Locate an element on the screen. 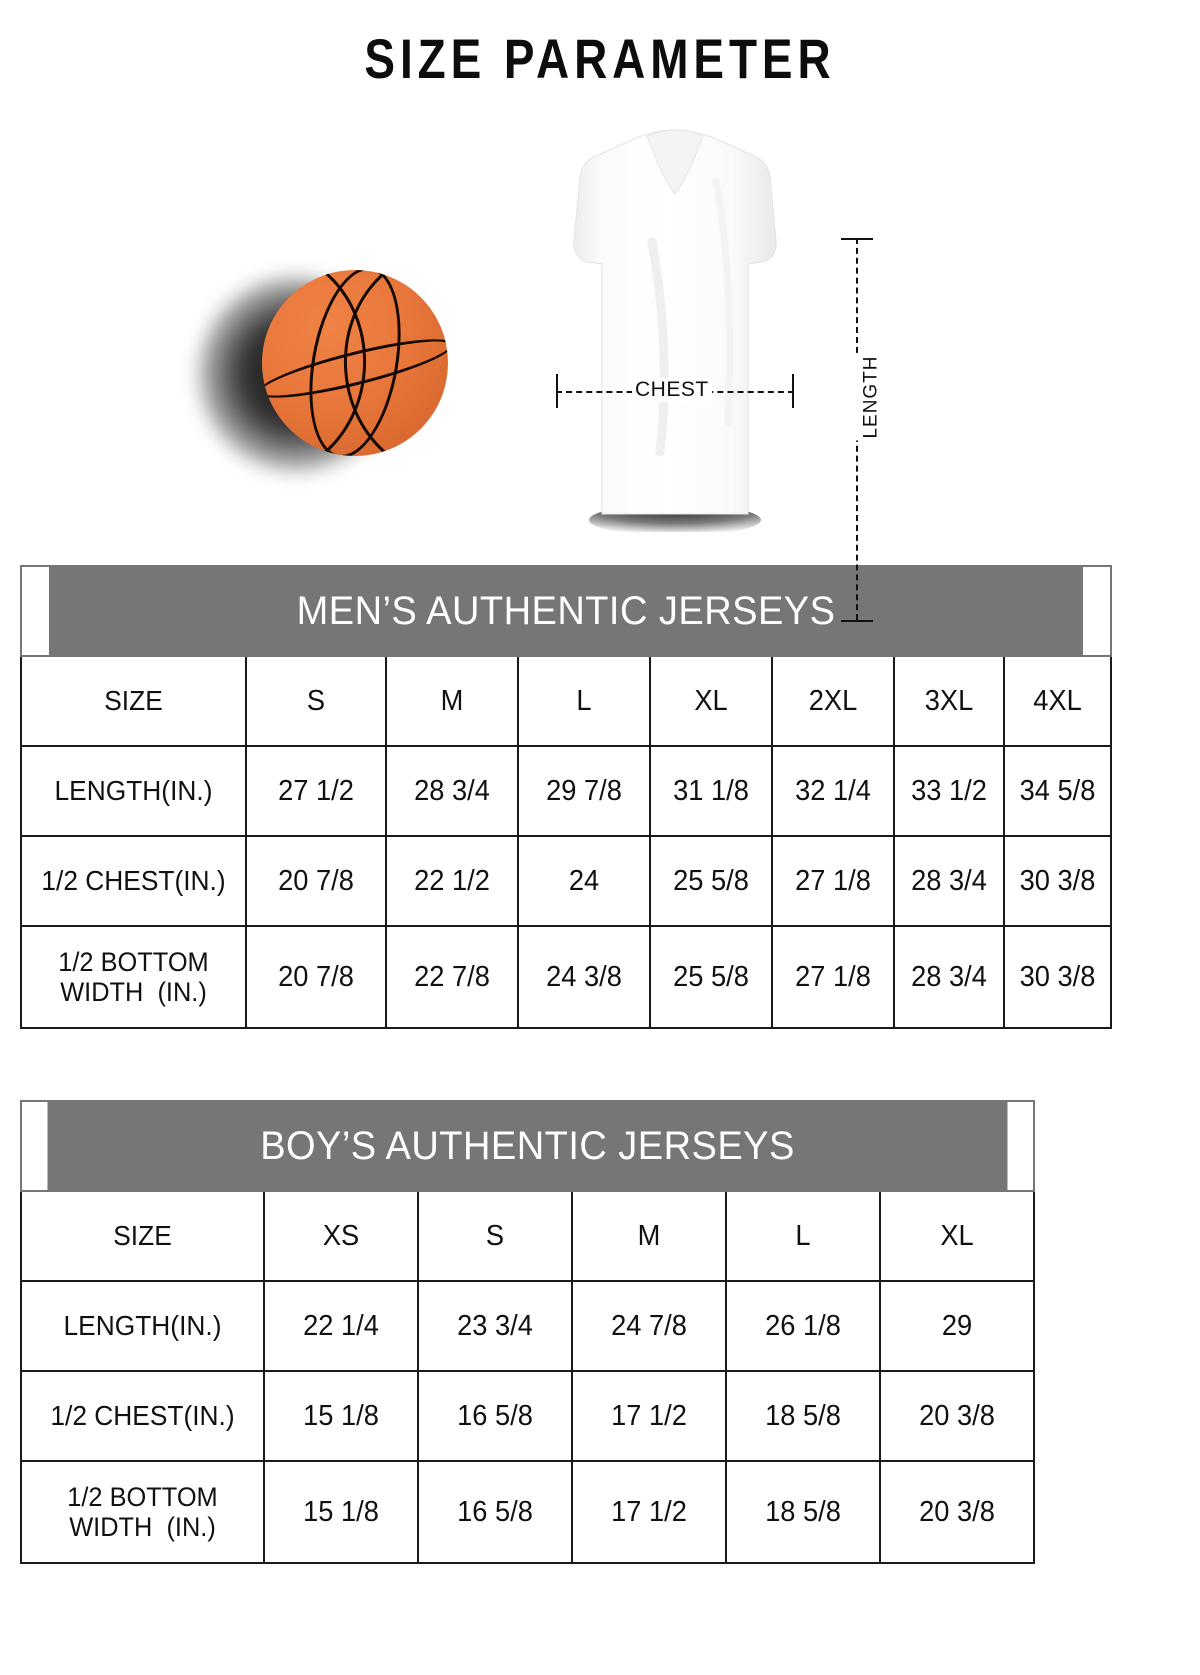 This screenshot has width=1200, height=1675. cell-chest-2xl: 27 1/8 is located at coordinates (833, 881).